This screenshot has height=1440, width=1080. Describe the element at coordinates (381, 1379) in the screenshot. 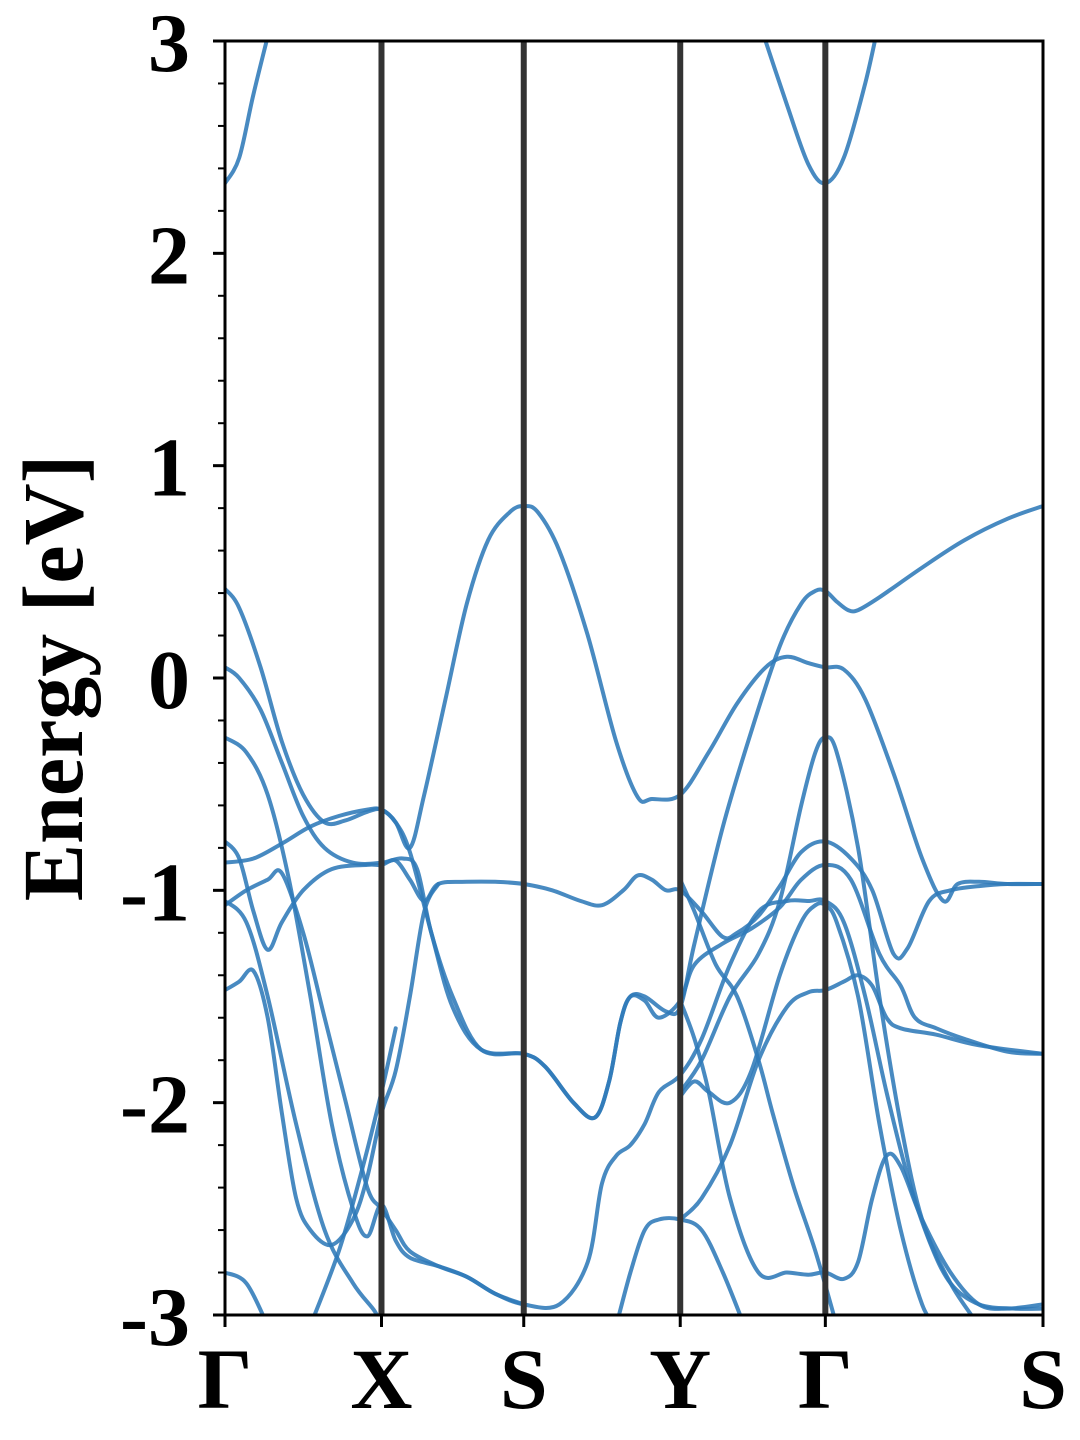

I see `x-tick-label: X` at that location.